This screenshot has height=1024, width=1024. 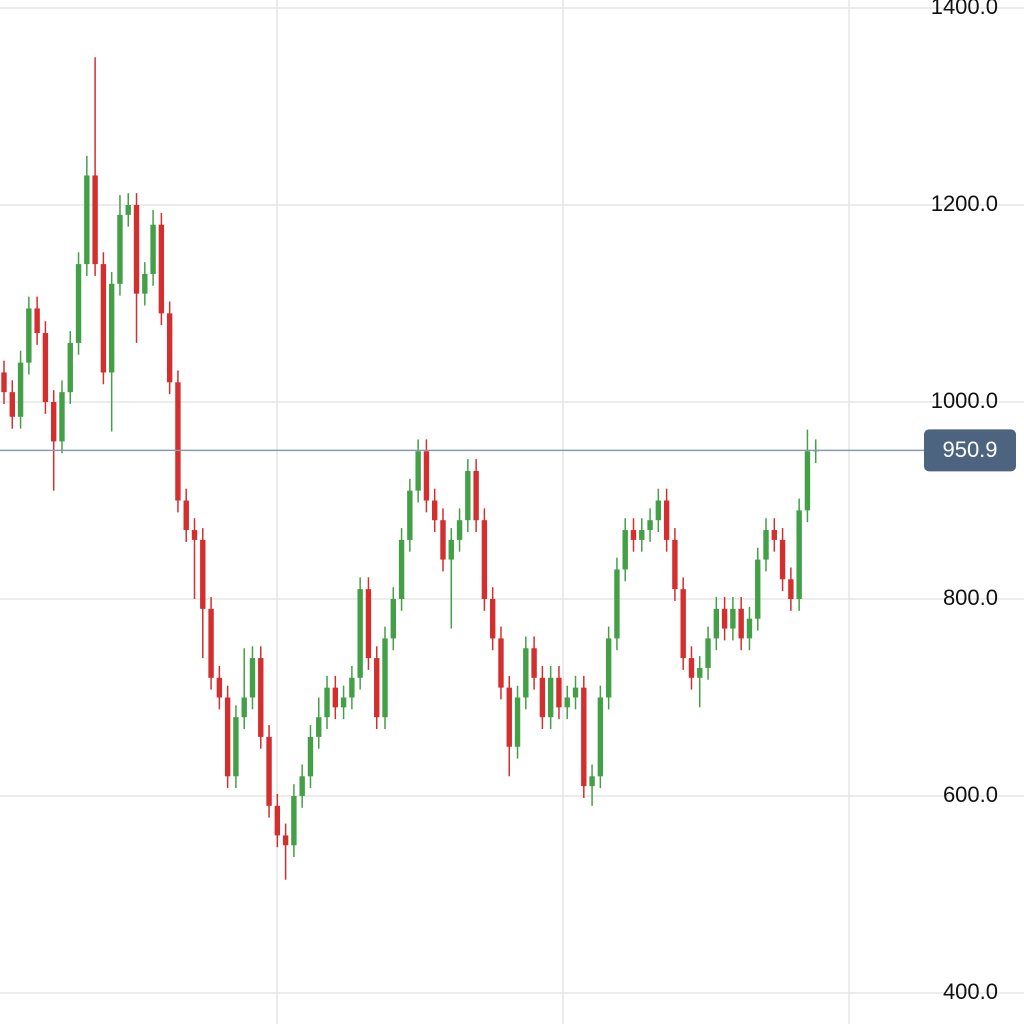 I want to click on y-tick-label: 1400.0, so click(x=964, y=9).